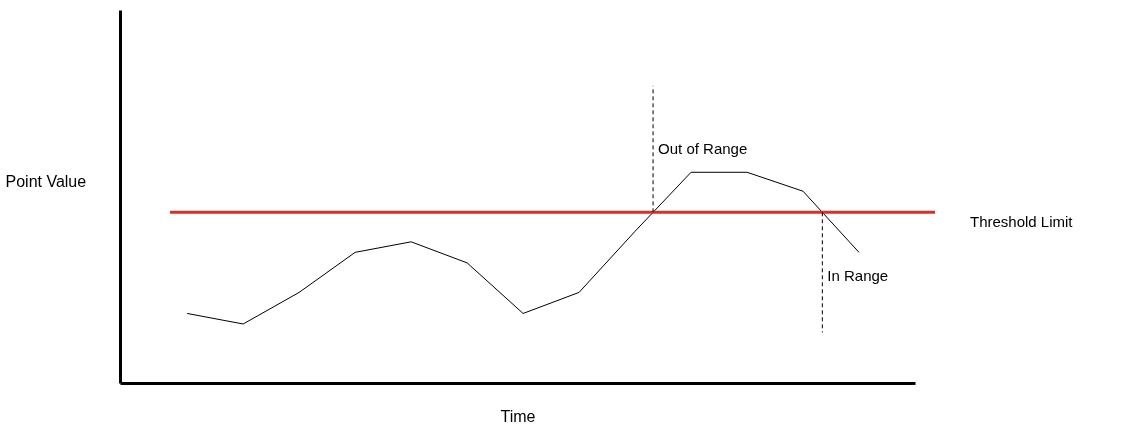 This screenshot has width=1122, height=433. I want to click on ref-line-label: Threshold Limit, so click(1022, 222).